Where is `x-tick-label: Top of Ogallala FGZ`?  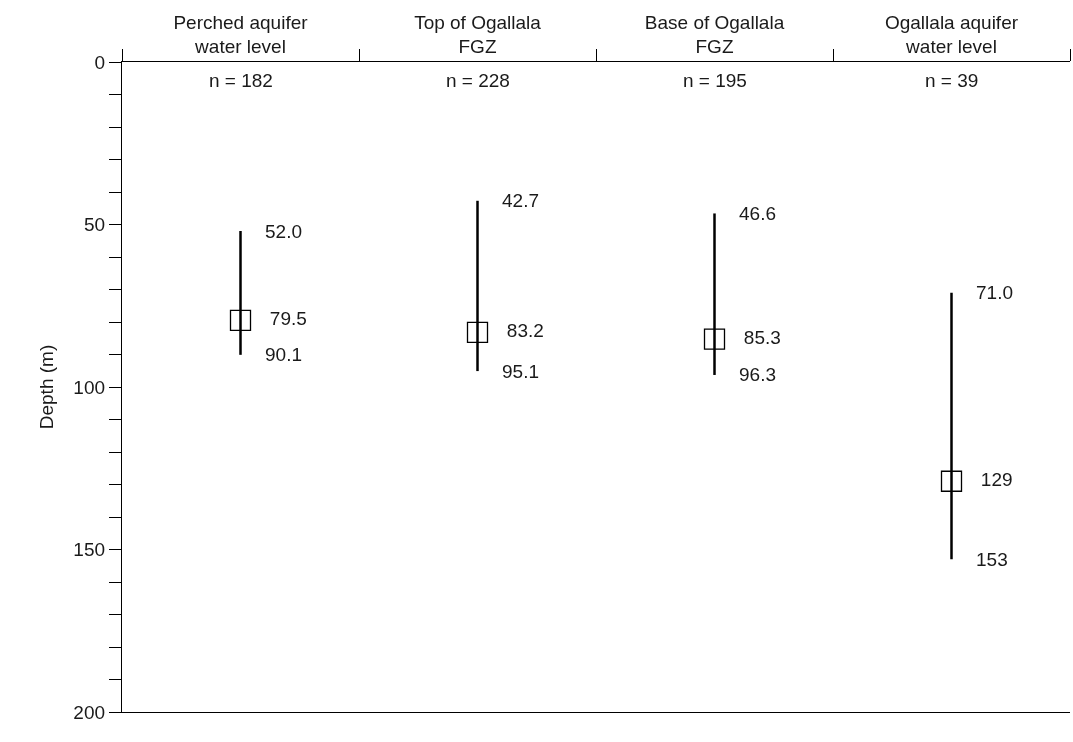 x-tick-label: Top of Ogallala FGZ is located at coordinates (478, 34).